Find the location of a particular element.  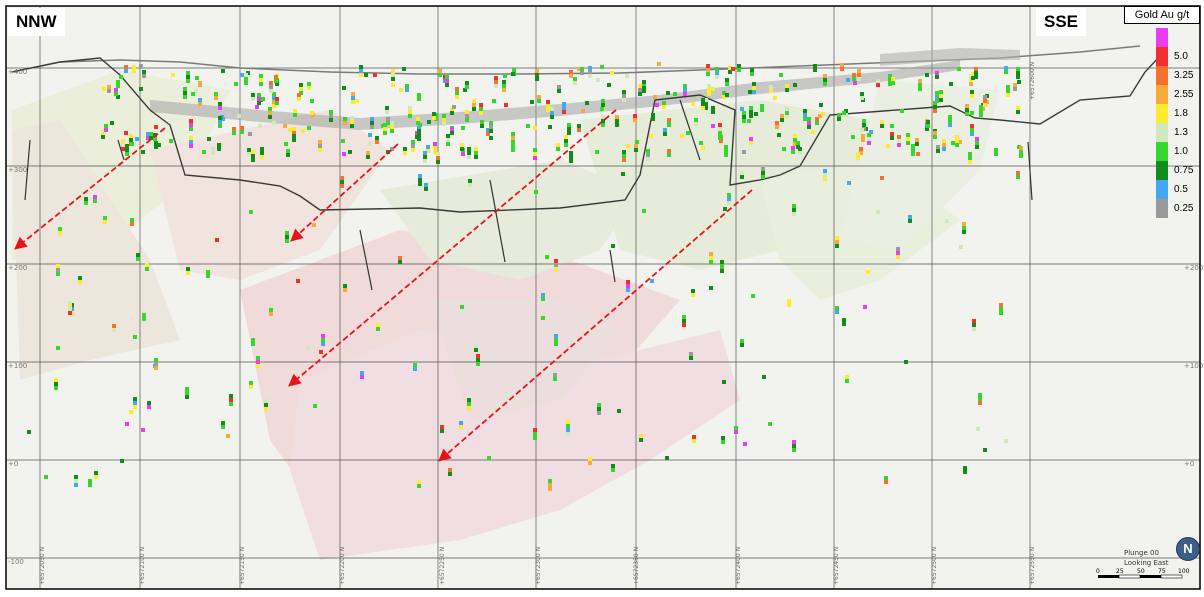

scale-tick-label: 100 is located at coordinates (1184, 571).